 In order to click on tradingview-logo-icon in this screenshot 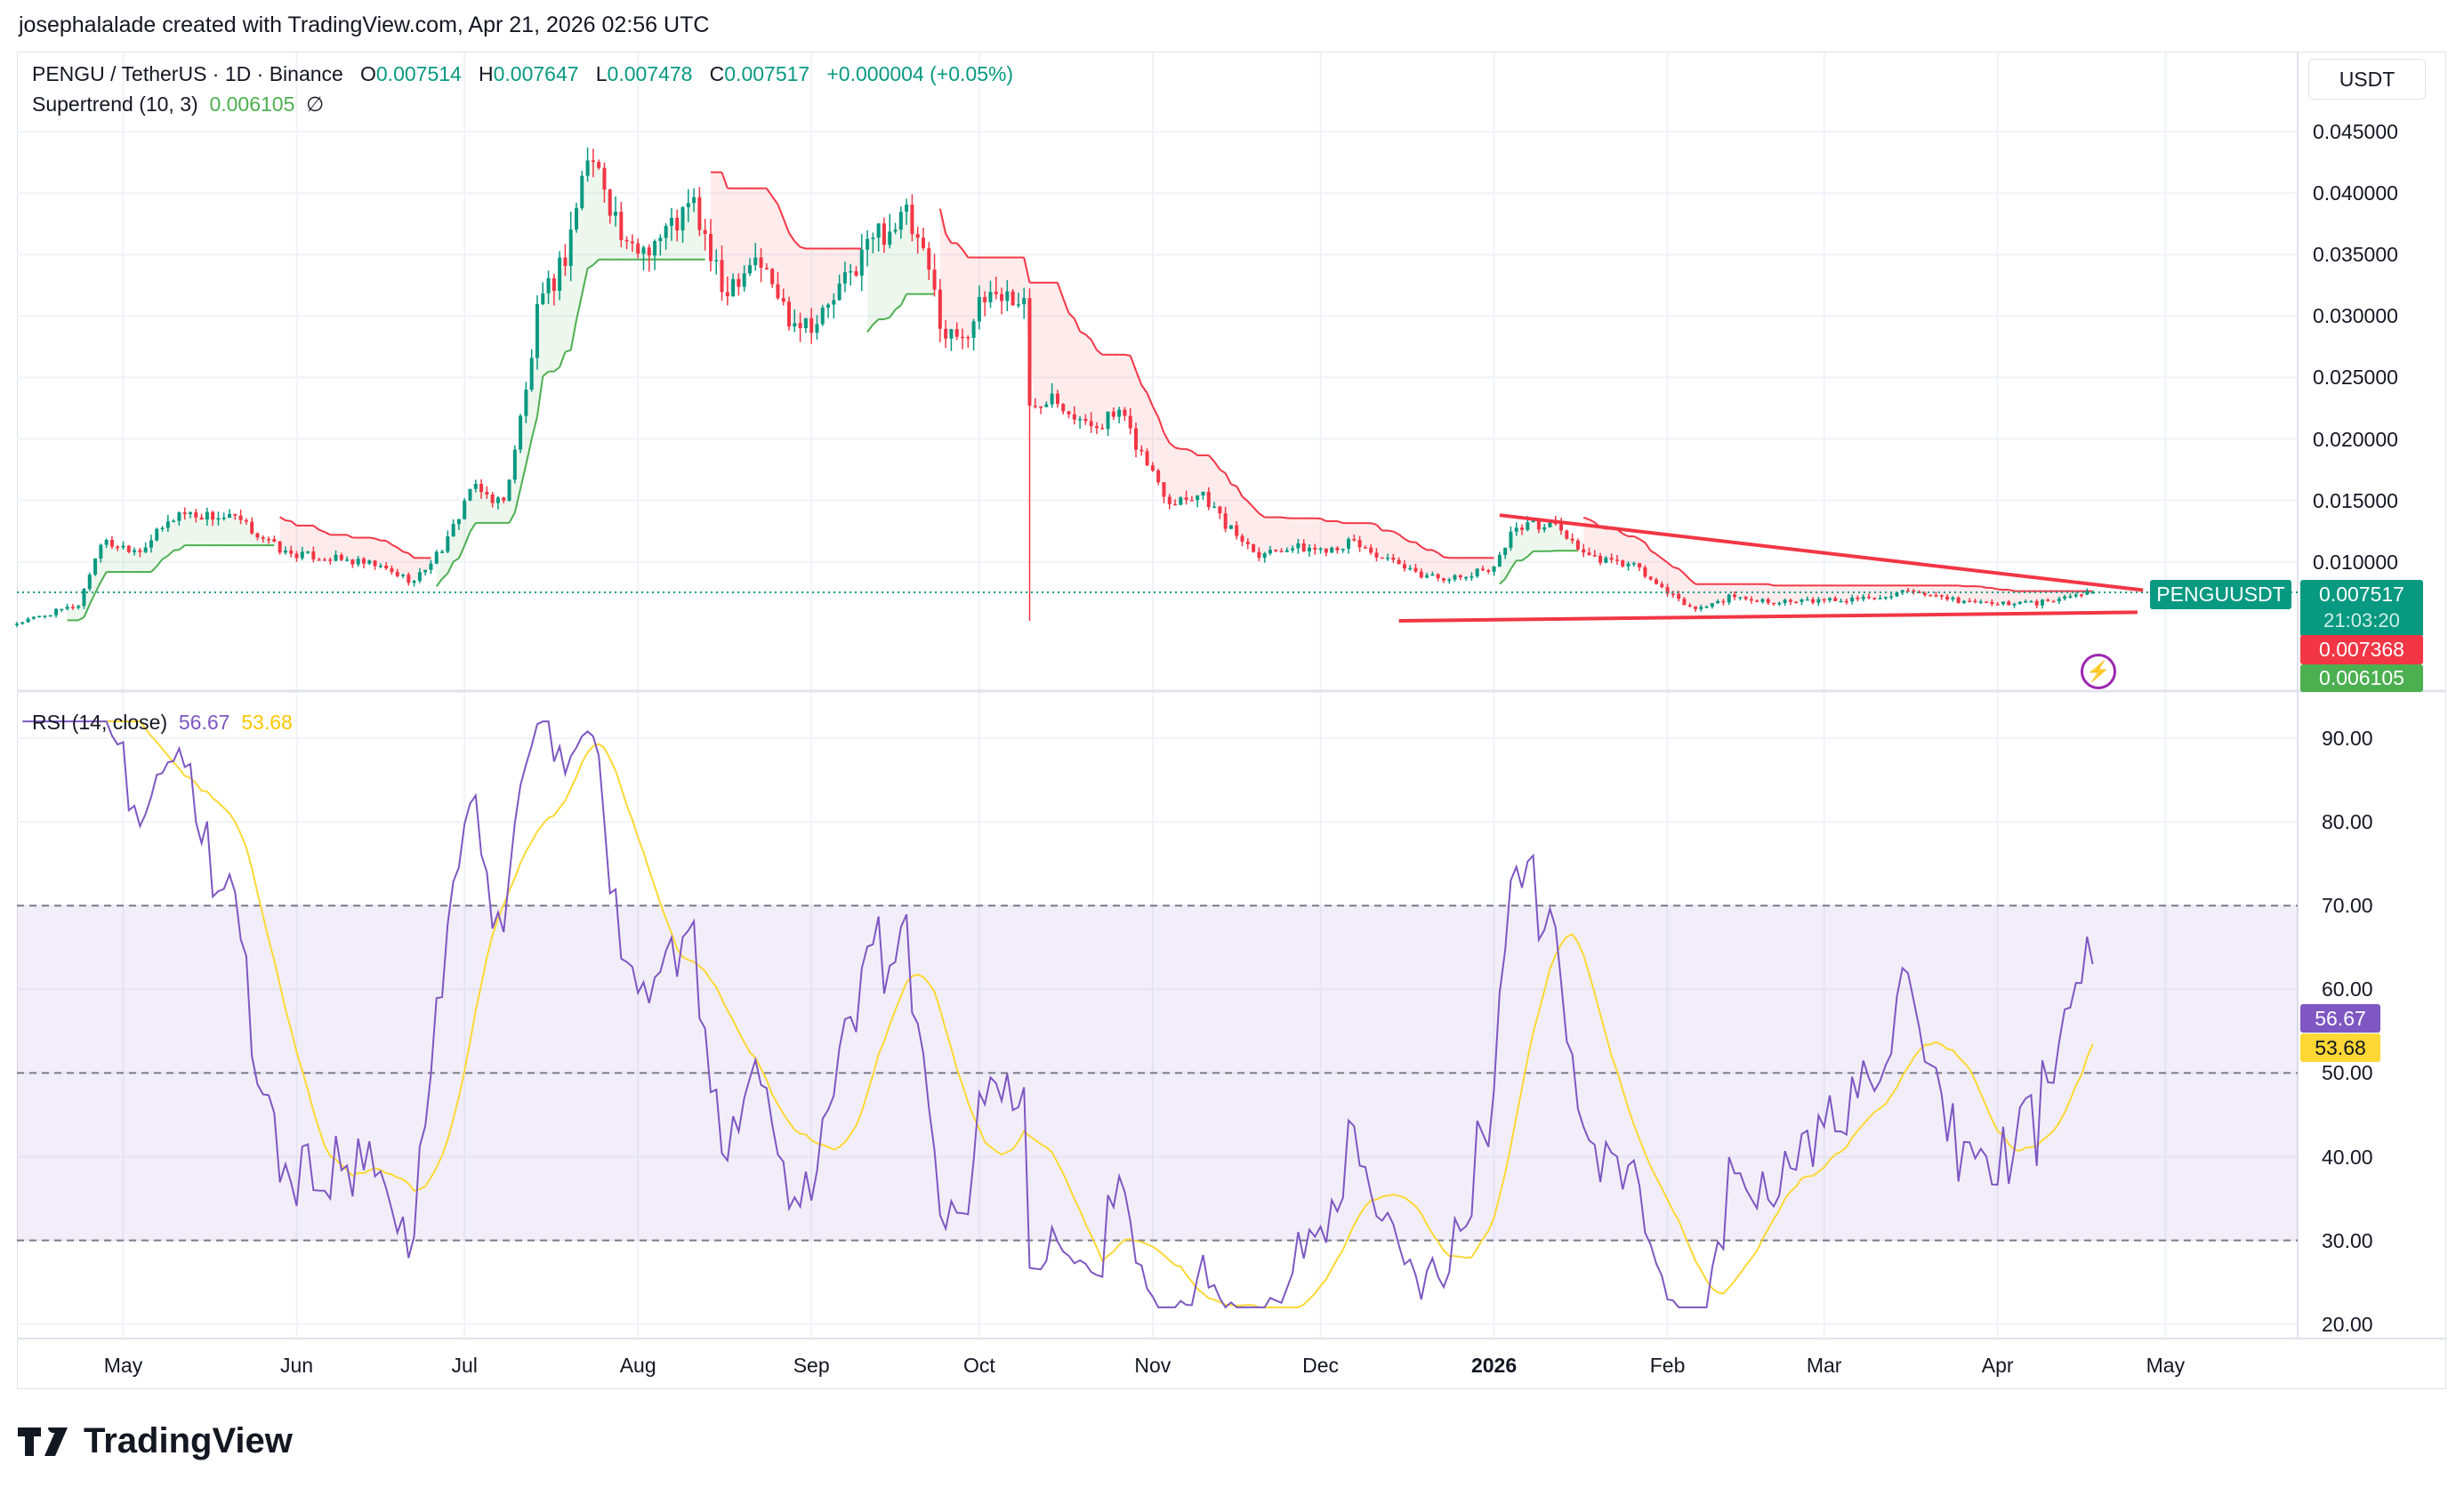, I will do `click(43, 1441)`.